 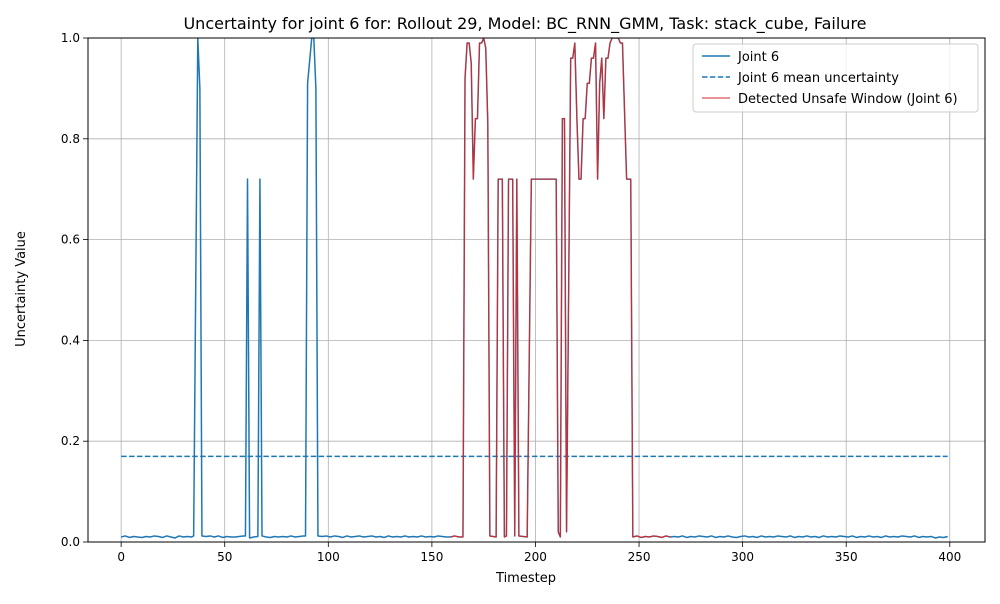 What do you see at coordinates (70, 441) in the screenshot?
I see `y-tick-label: 0.2` at bounding box center [70, 441].